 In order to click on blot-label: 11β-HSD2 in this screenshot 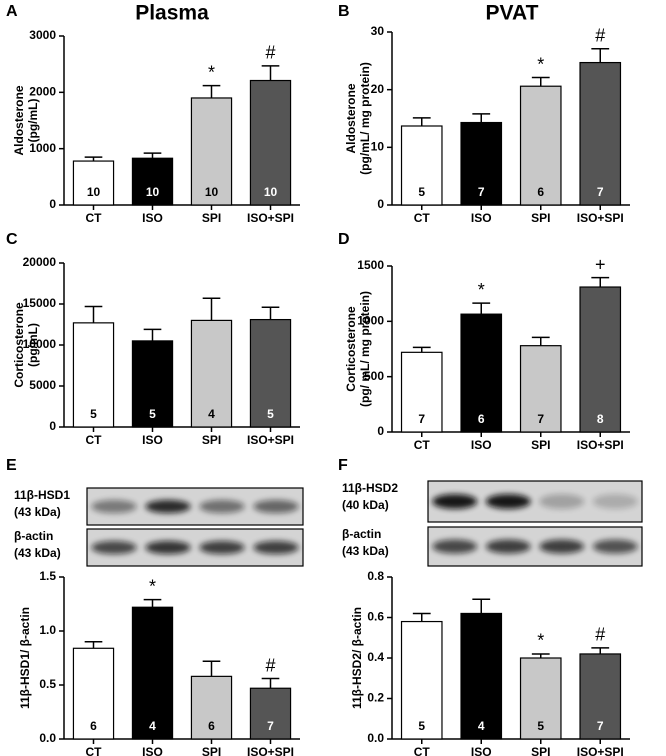, I will do `click(370, 488)`.